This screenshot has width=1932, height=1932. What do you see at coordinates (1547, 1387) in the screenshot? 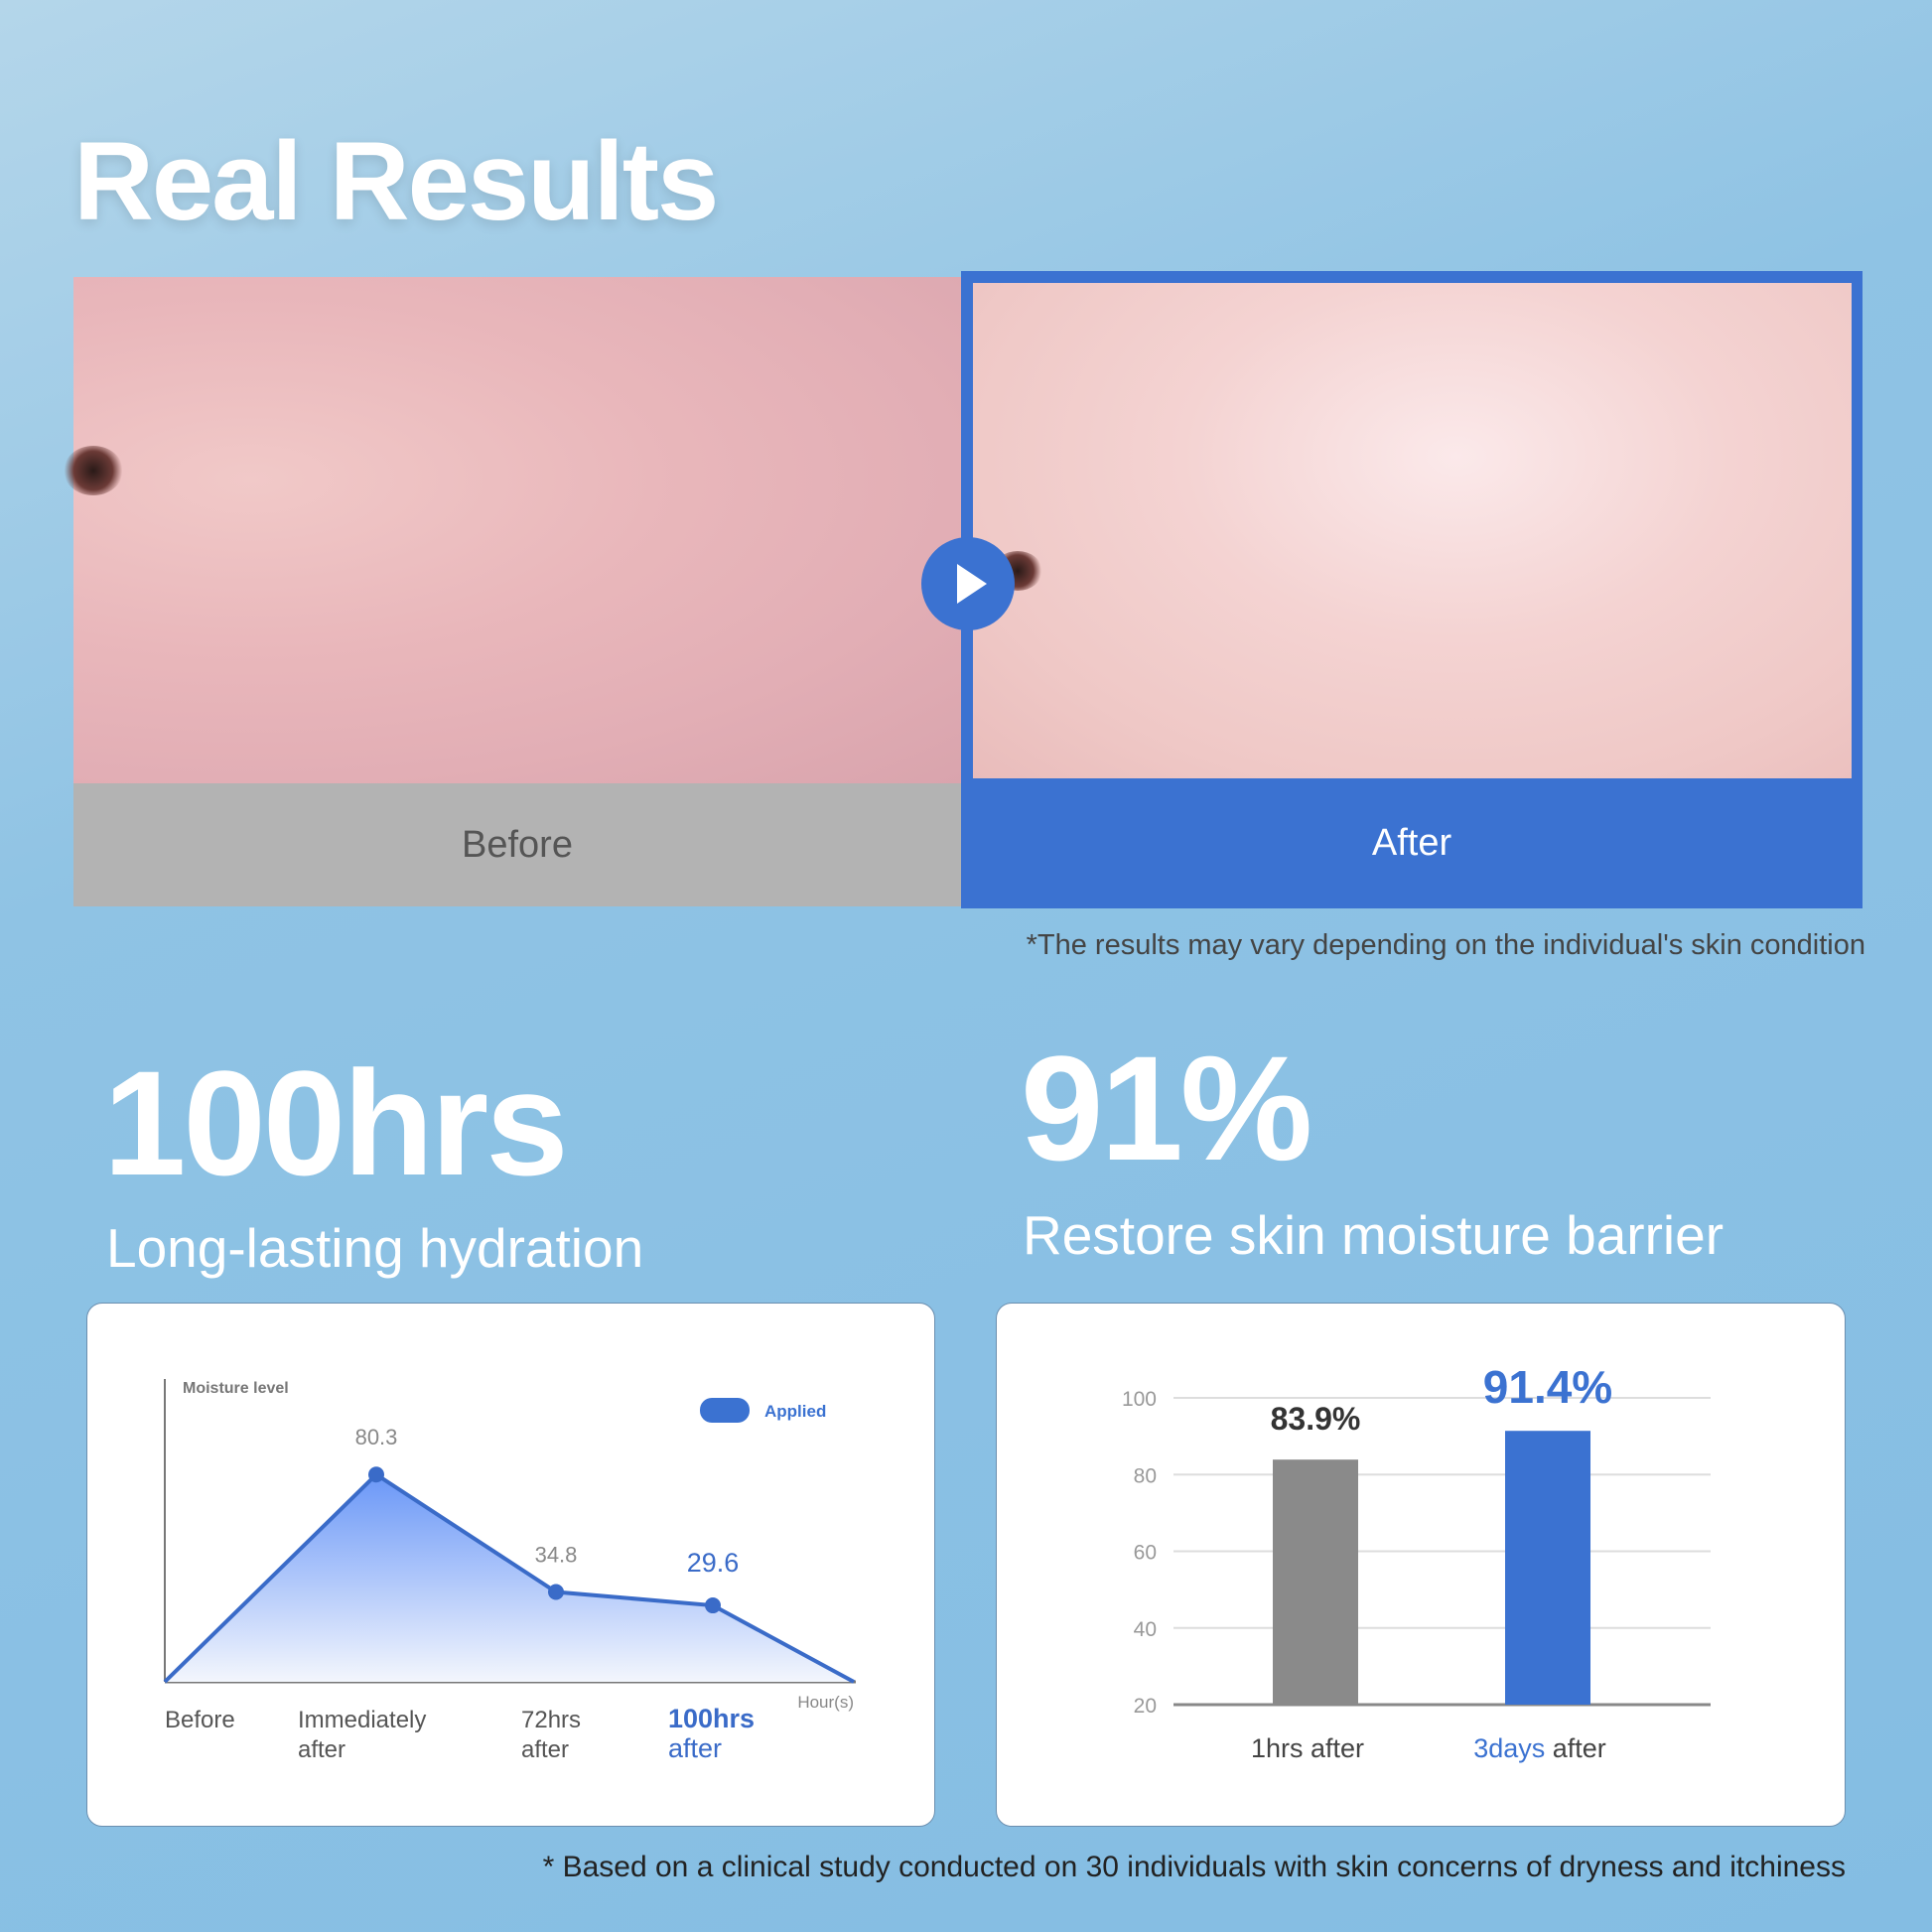
I see `bar-value-label: 91.4%` at bounding box center [1547, 1387].